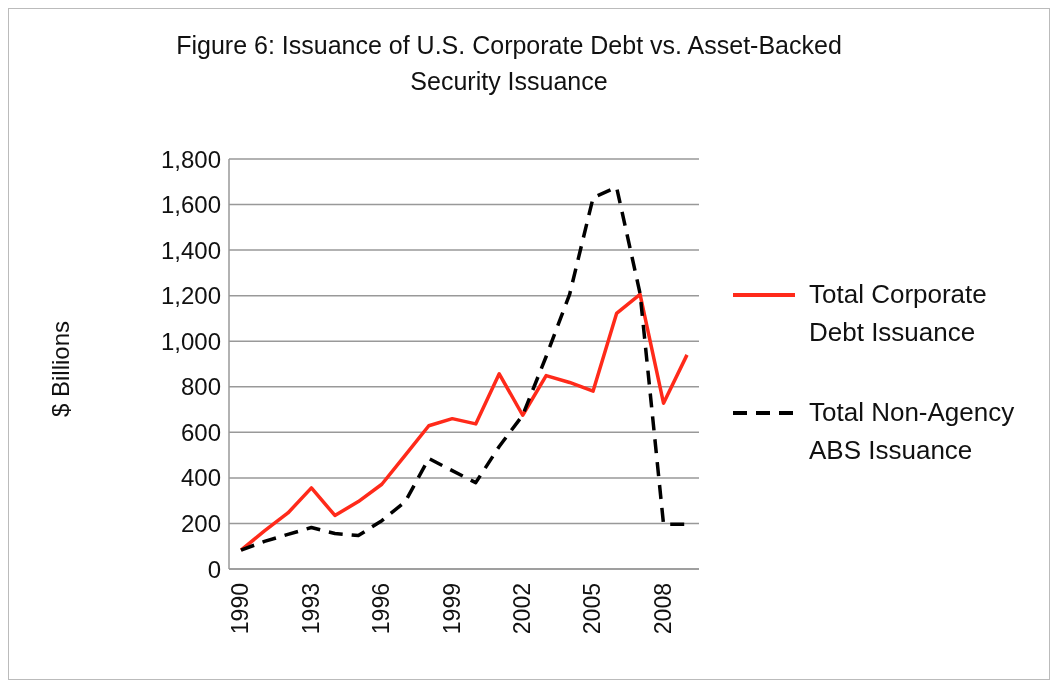 The width and height of the screenshot is (1057, 687). What do you see at coordinates (61, 369) in the screenshot?
I see `y-axis-title: $ Billions` at bounding box center [61, 369].